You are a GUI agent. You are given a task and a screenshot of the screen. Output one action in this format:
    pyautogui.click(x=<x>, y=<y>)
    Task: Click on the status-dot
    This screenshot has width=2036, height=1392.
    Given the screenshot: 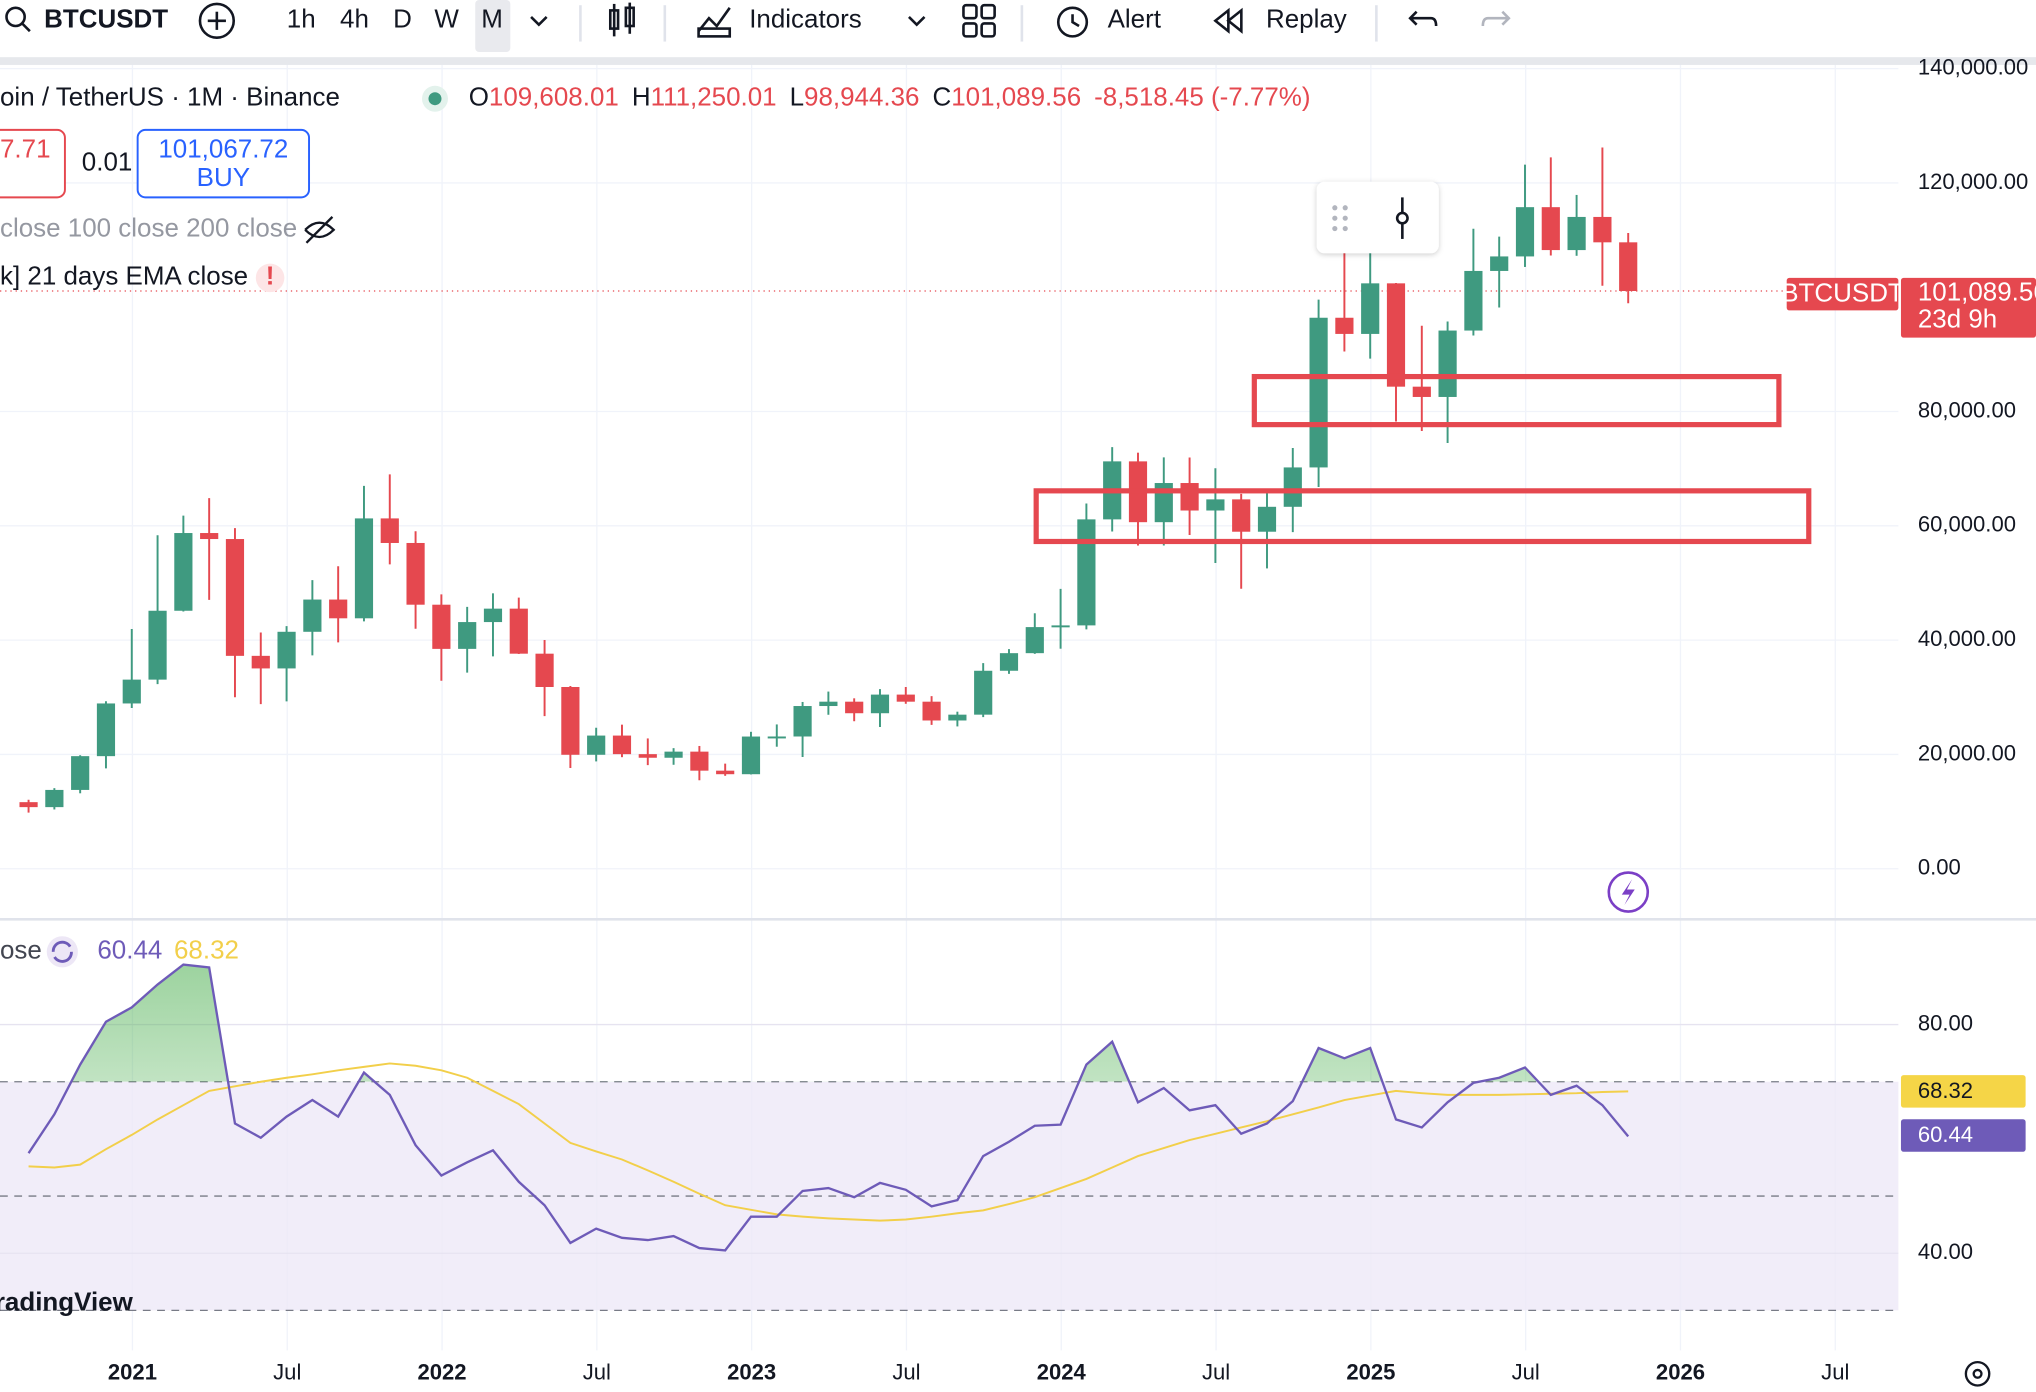 What is the action you would take?
    pyautogui.click(x=435, y=99)
    